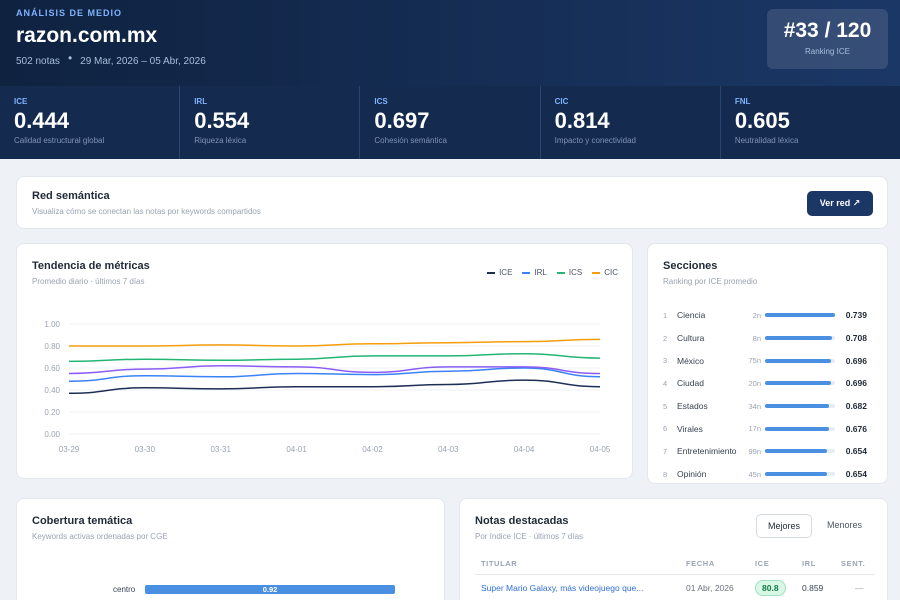 This screenshot has width=900, height=600. Describe the element at coordinates (561, 101) in the screenshot. I see `metric-code: CIC` at that location.